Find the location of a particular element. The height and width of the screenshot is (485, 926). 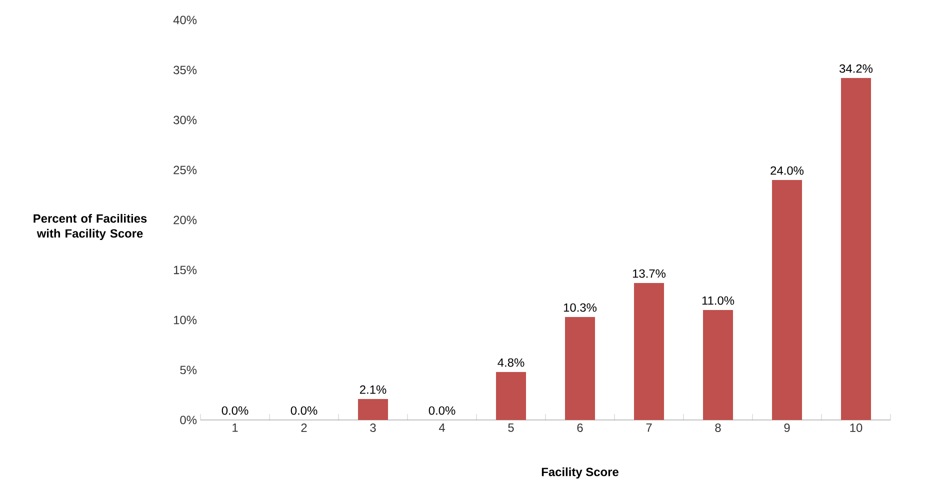

data-label: 10.3% is located at coordinates (580, 307).